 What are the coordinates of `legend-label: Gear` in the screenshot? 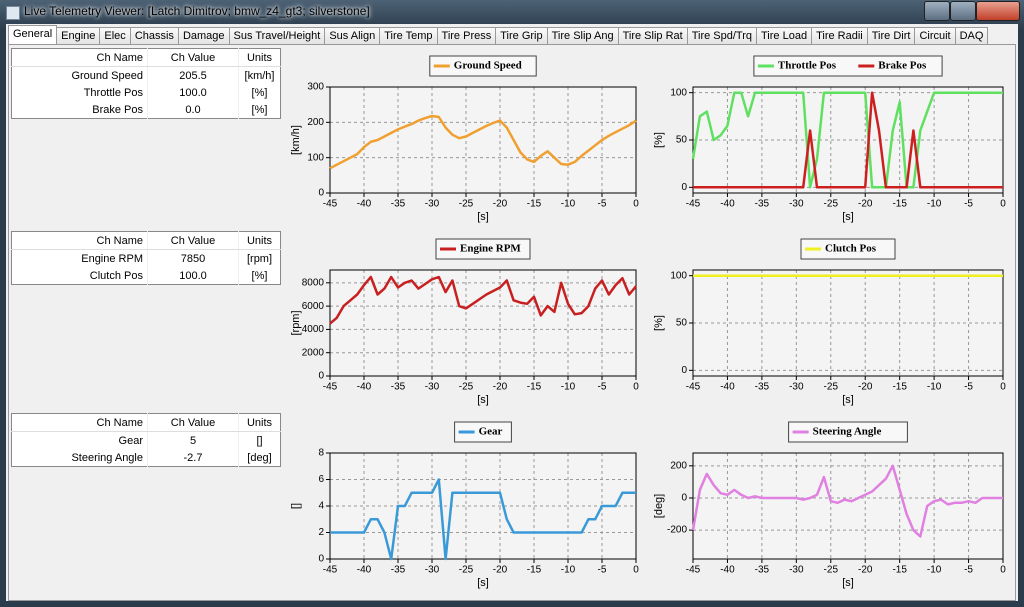 It's located at (491, 432).